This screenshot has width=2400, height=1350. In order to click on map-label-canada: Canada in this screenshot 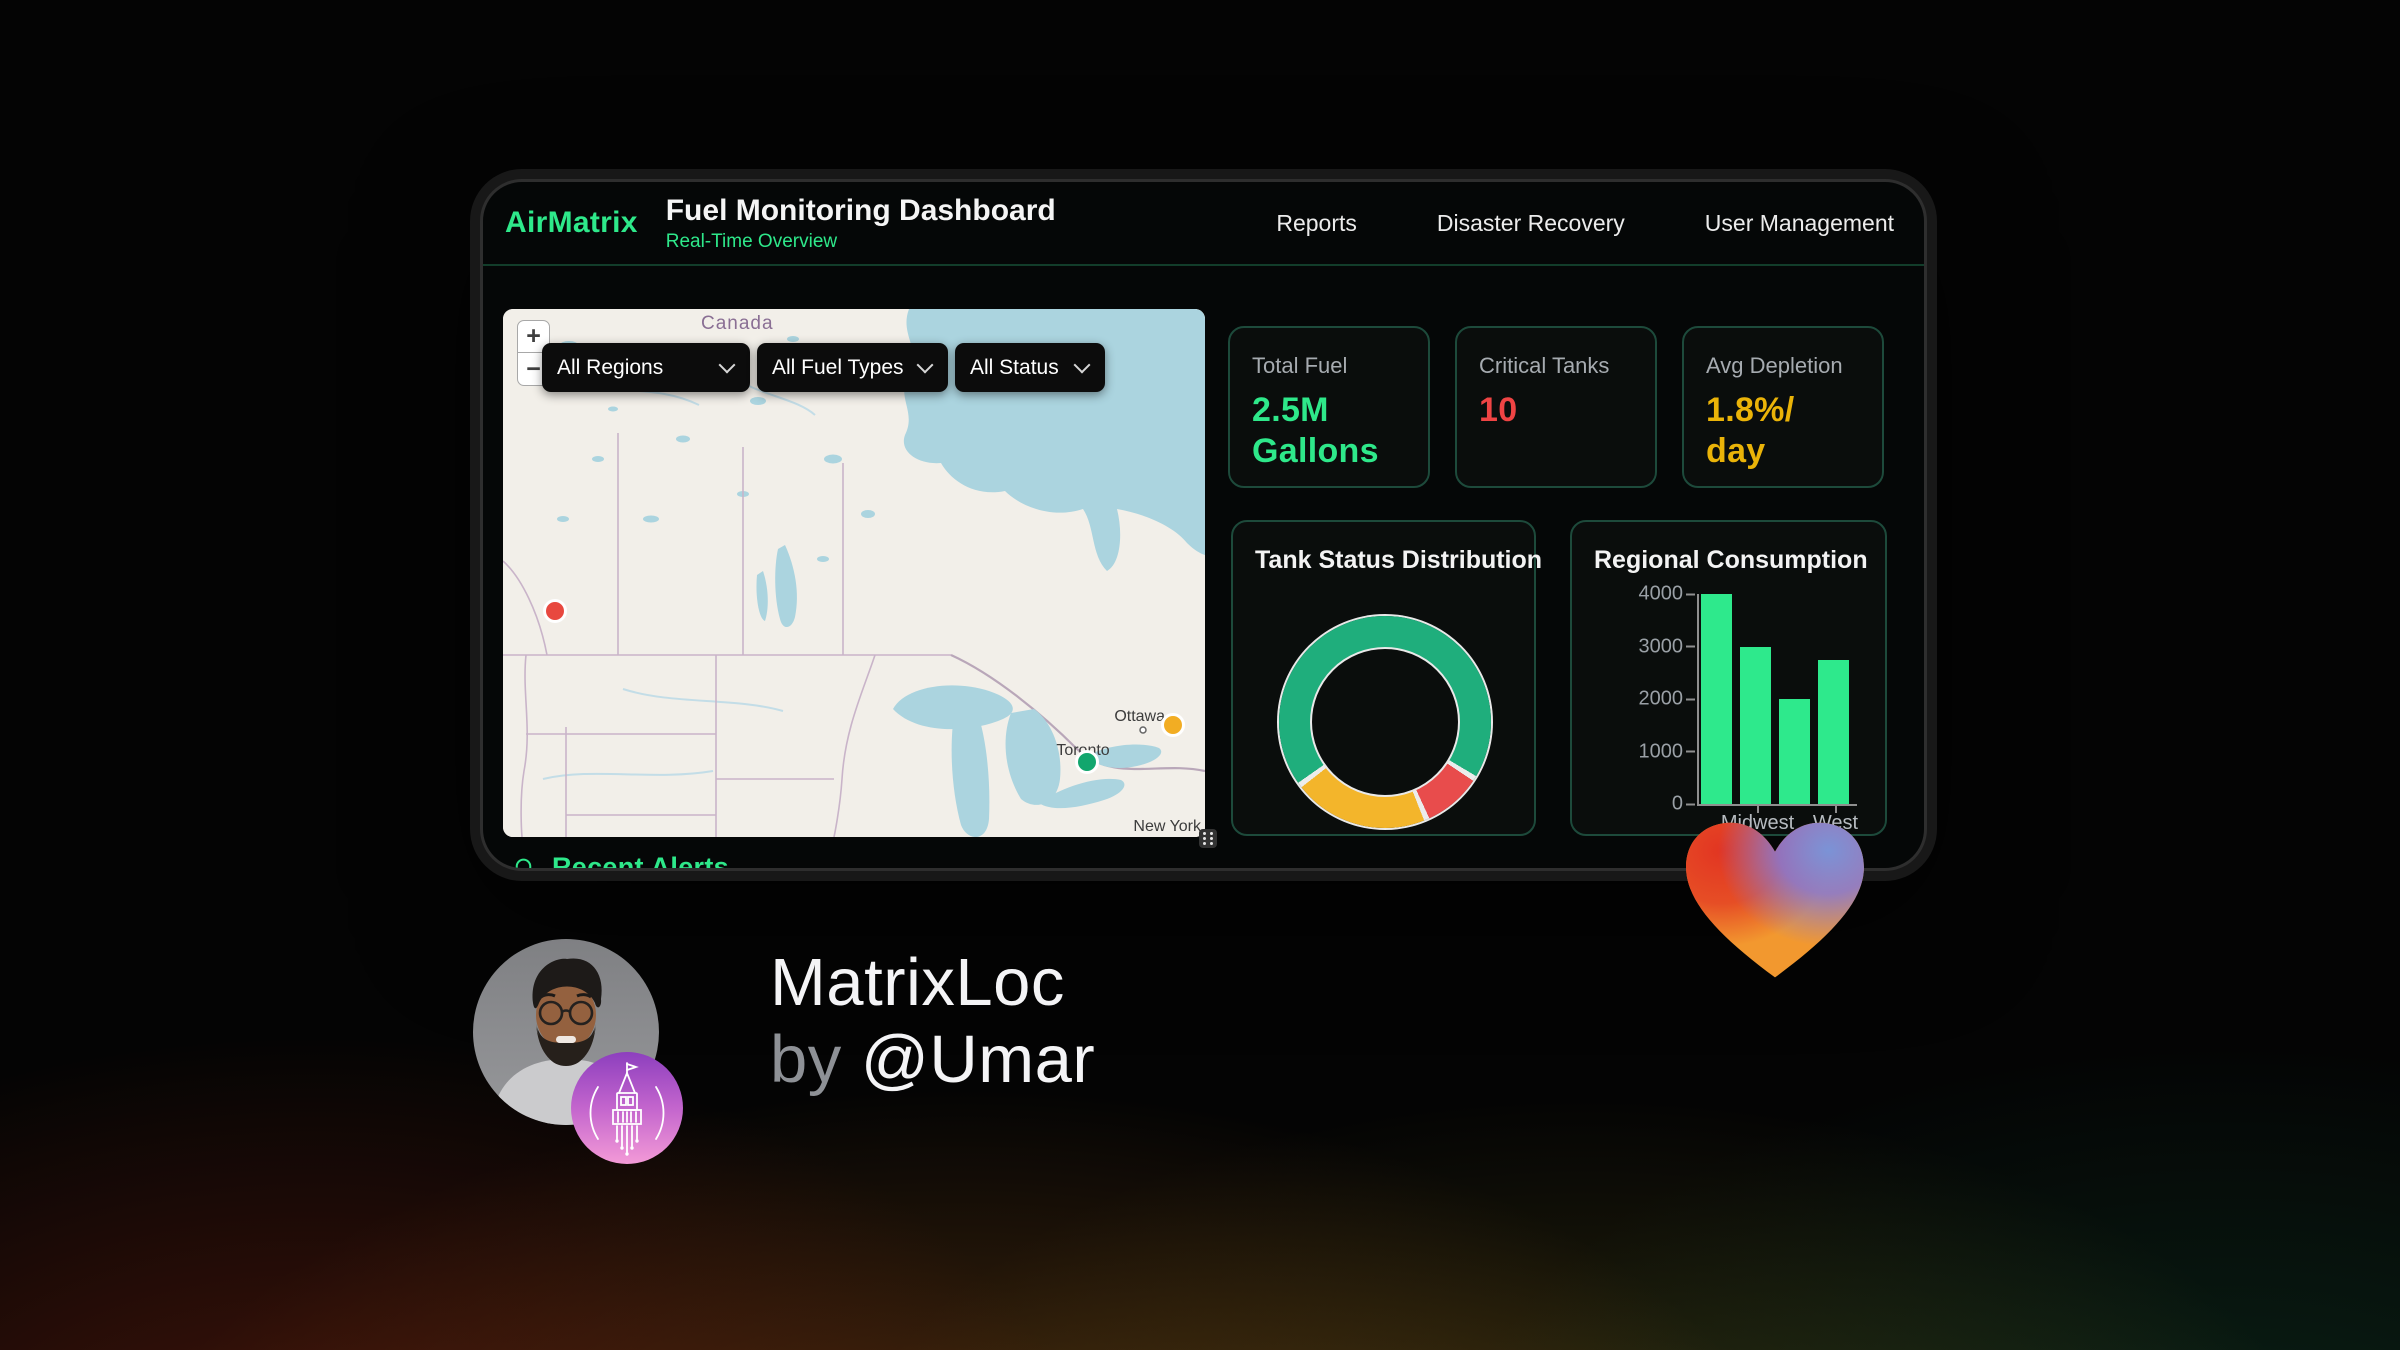, I will do `click(737, 323)`.